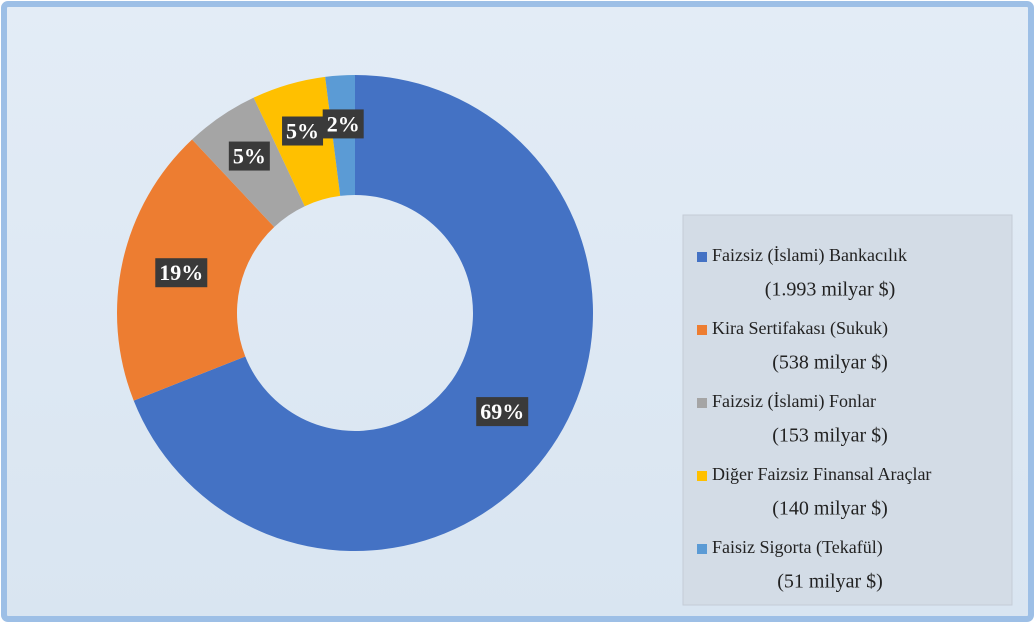 Image resolution: width=1035 pixels, height=628 pixels. What do you see at coordinates (830, 509) in the screenshot?
I see `legend-note: (140 milyar $)` at bounding box center [830, 509].